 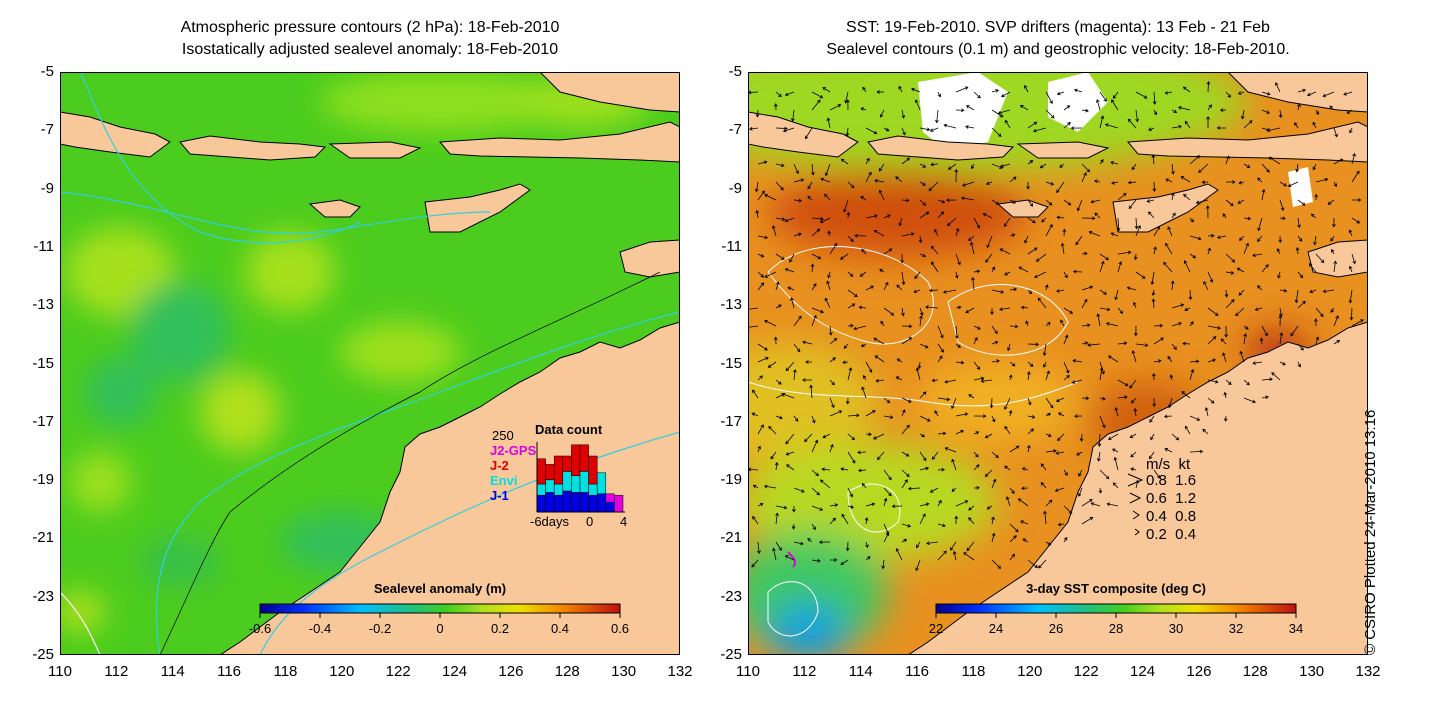 I want to click on sst-colorbar-label: 22, so click(x=936, y=628).